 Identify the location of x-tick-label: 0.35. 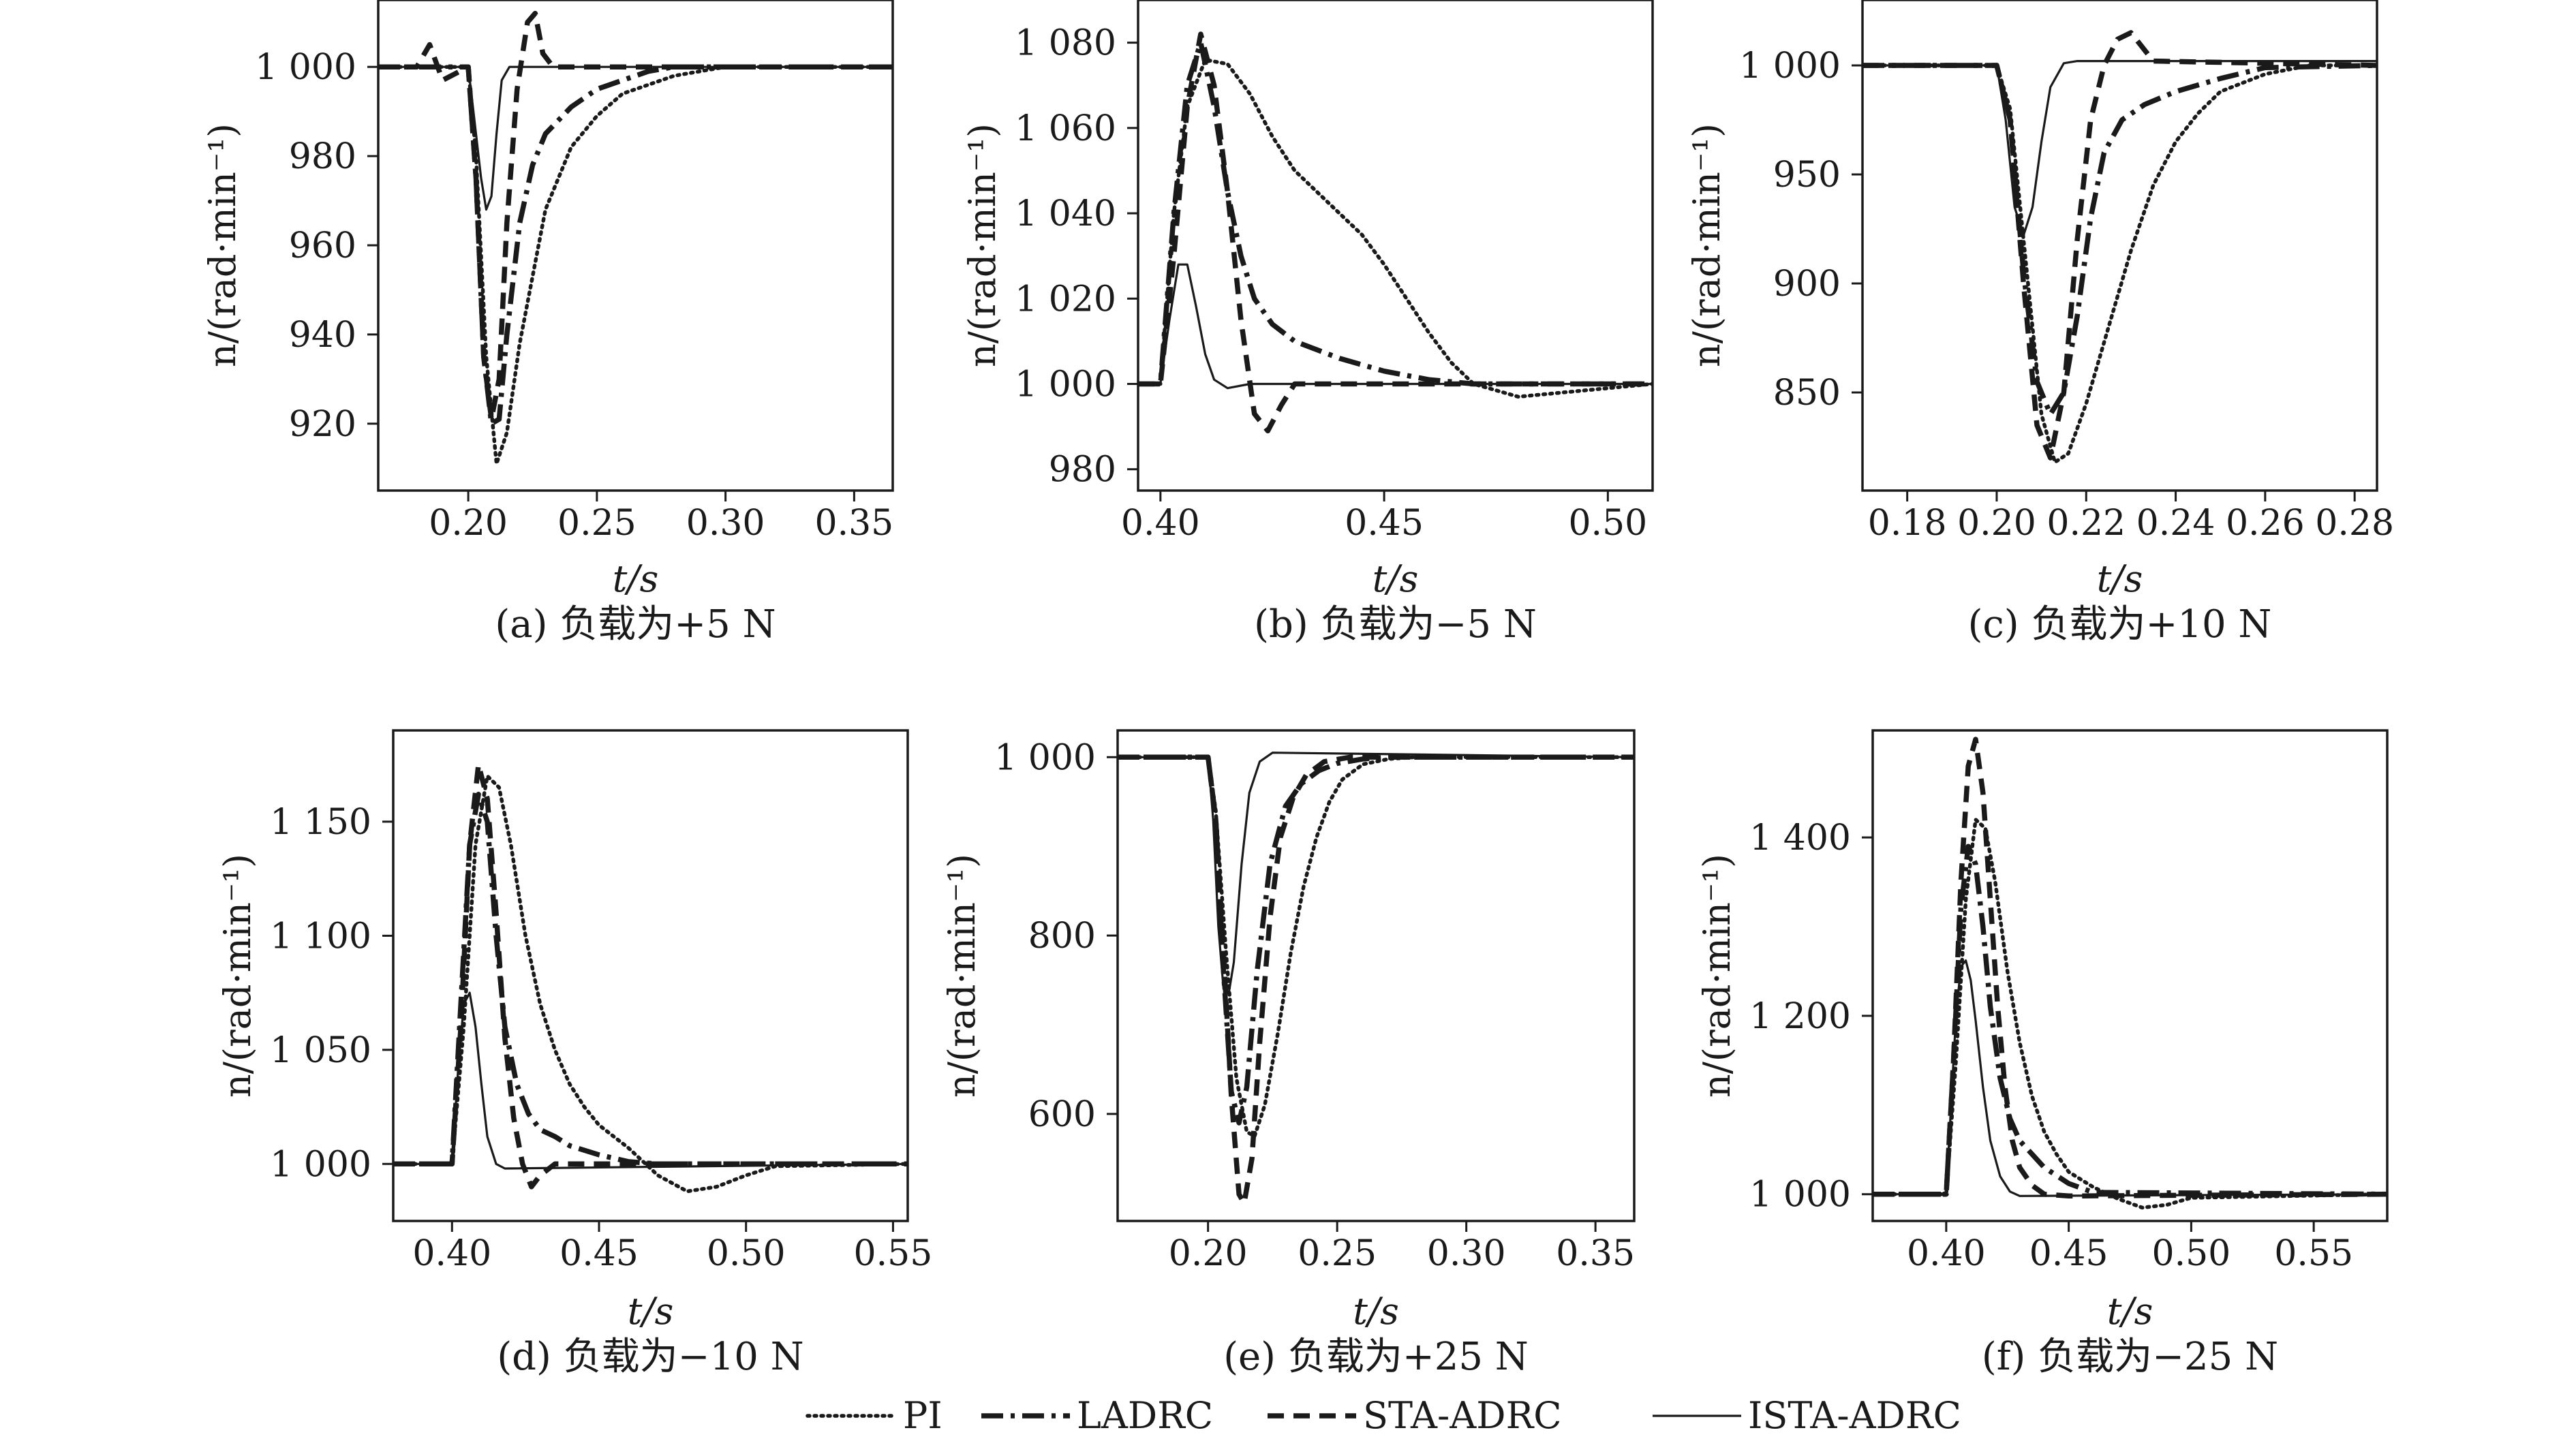
(854, 523).